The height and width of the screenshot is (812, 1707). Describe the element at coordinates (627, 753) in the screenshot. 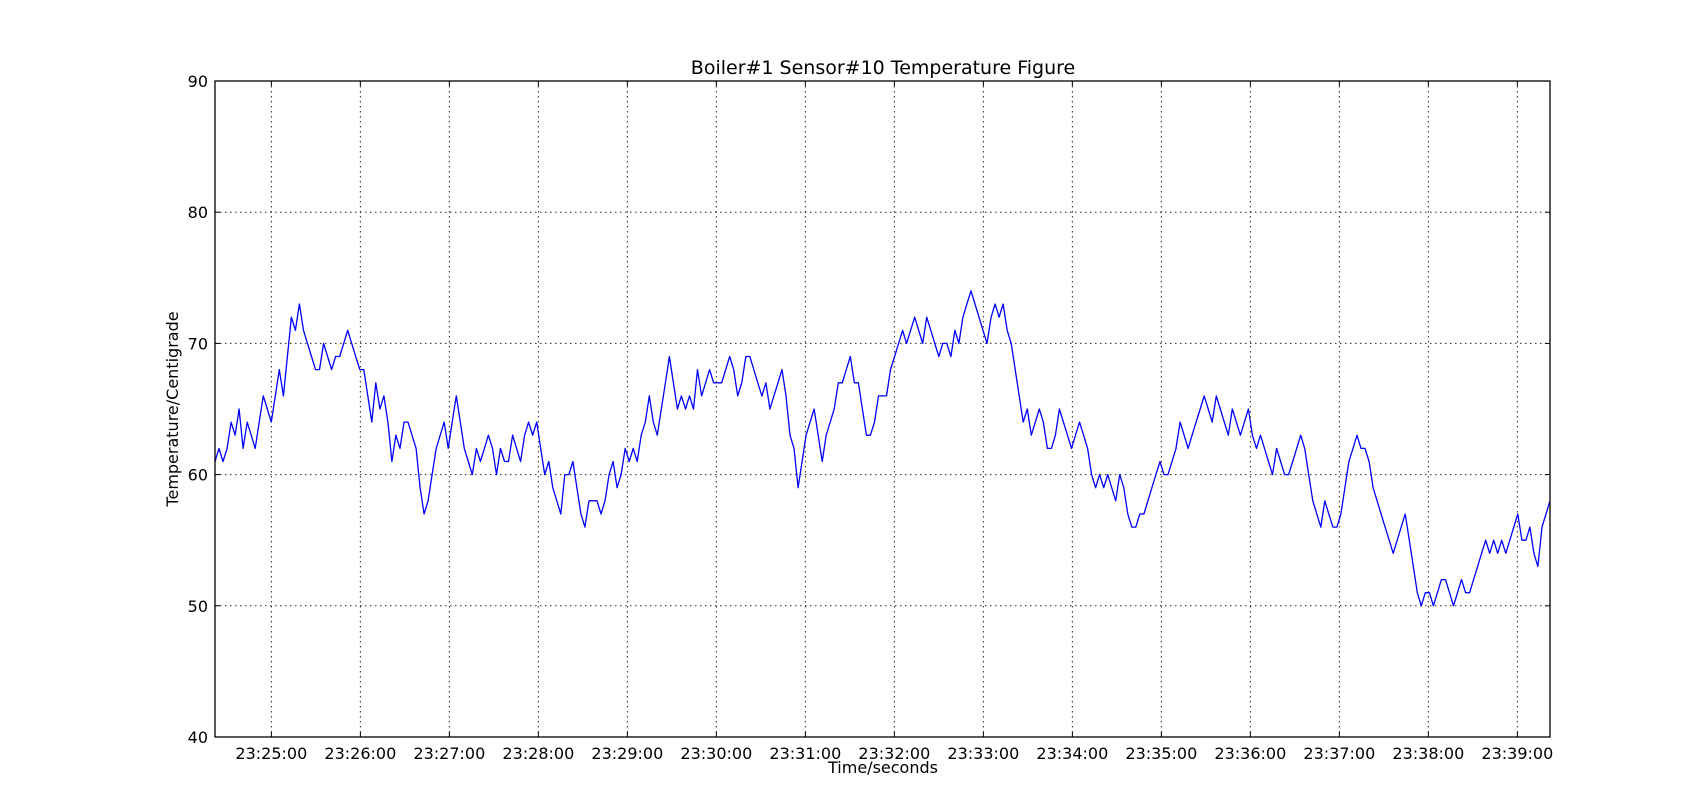

I see `x-tick-label: 23:29:00` at that location.